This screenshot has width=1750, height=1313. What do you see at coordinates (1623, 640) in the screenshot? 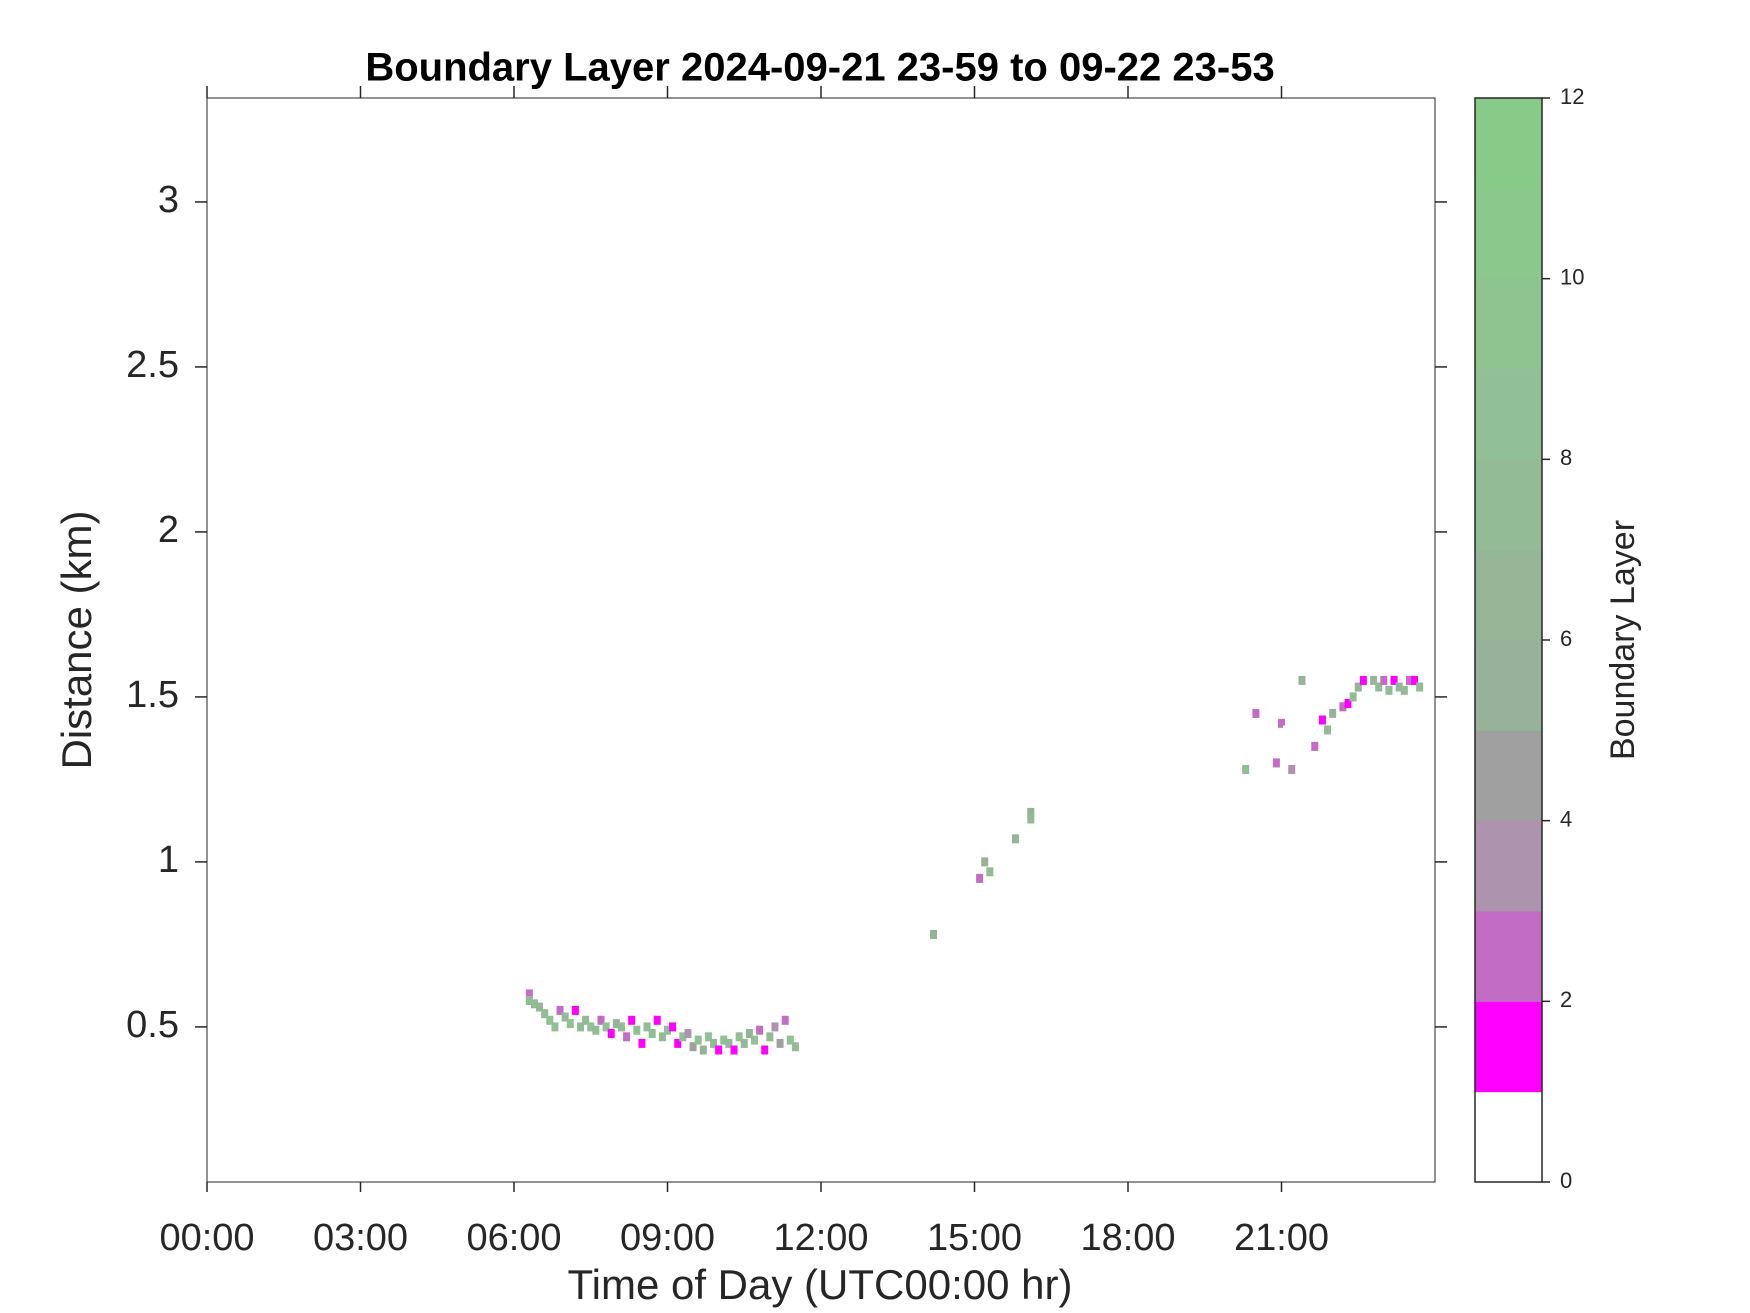
I see `colorbar-label: Boundary Layer` at bounding box center [1623, 640].